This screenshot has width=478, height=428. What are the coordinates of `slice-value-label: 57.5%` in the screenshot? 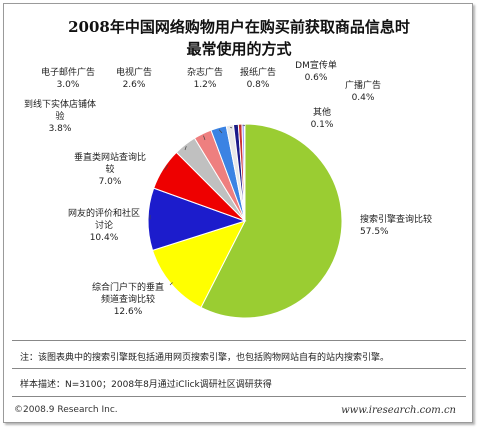 It's located at (374, 232).